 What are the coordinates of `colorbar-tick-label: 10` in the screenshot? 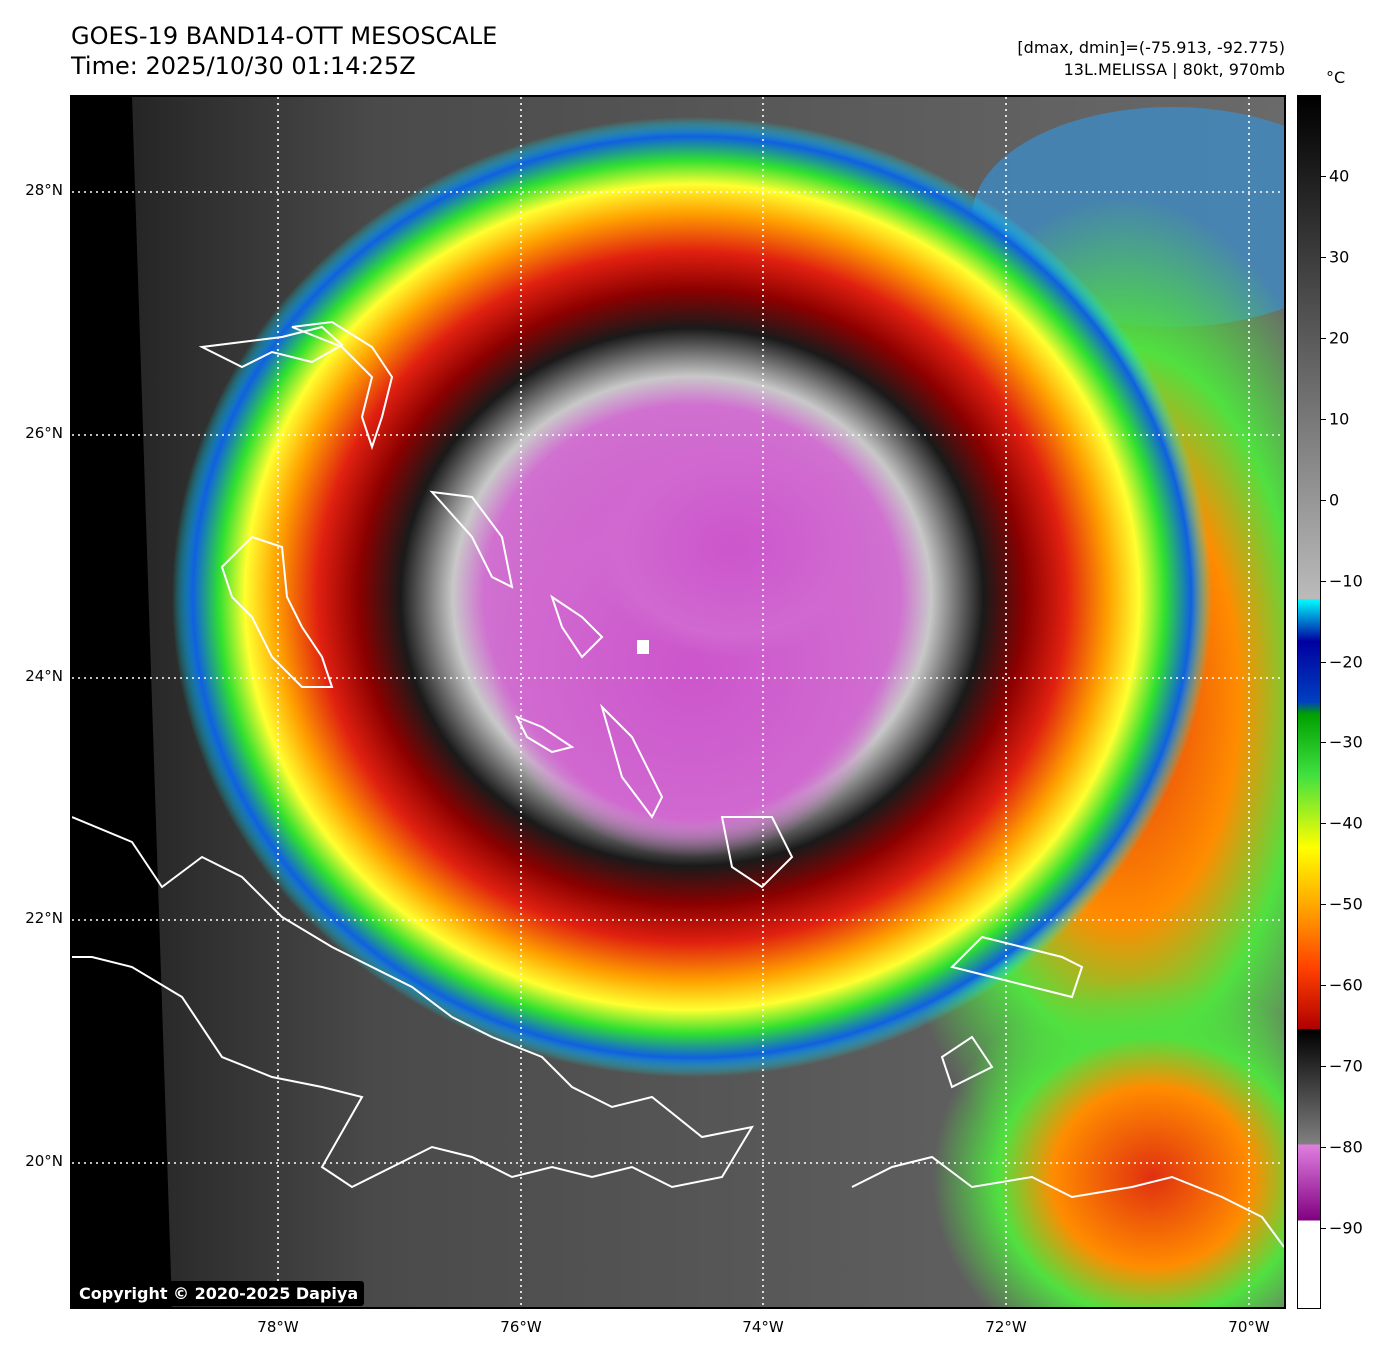 It's located at (1339, 419).